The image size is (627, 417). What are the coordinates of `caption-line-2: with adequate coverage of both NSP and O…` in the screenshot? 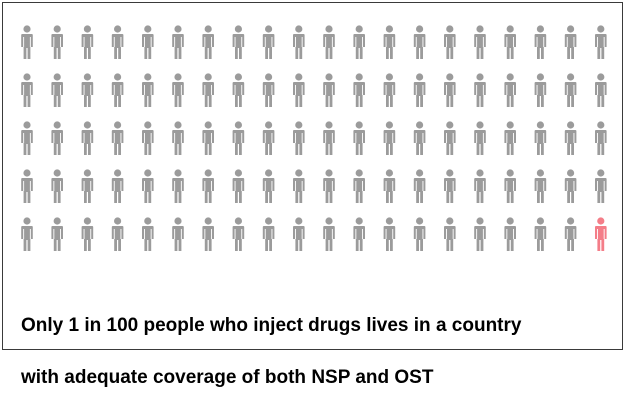 It's located at (227, 377).